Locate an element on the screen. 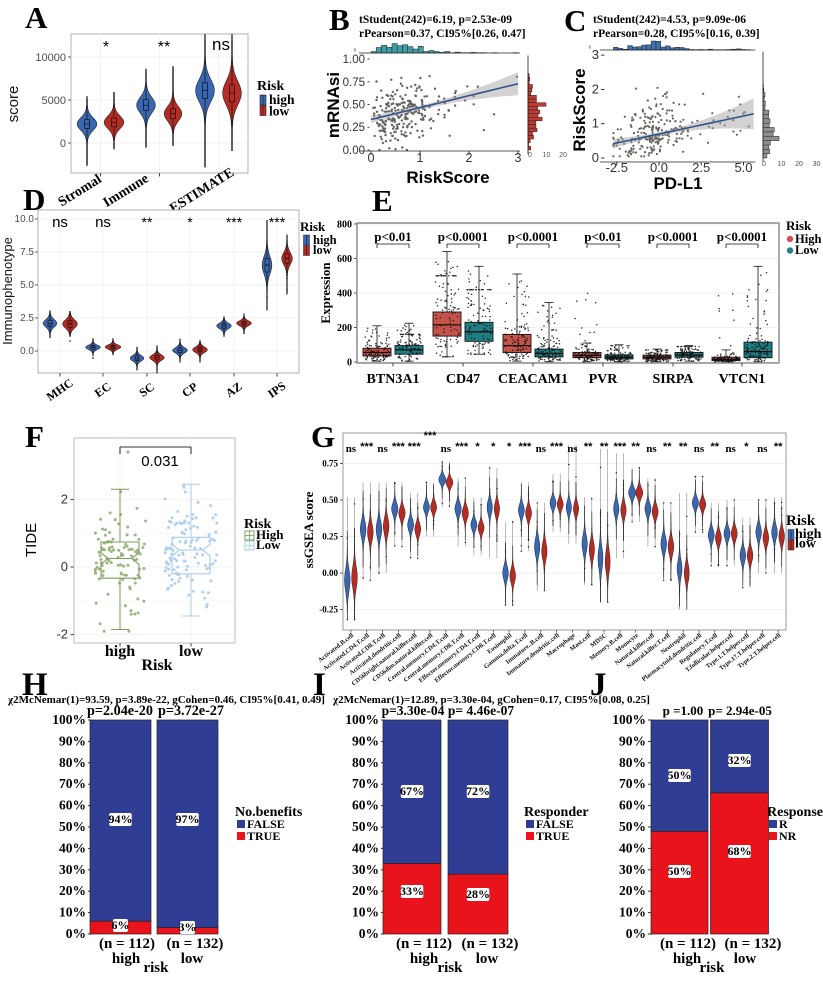 This screenshot has width=823, height=984. svg-text: E is located at coordinates (382, 200).